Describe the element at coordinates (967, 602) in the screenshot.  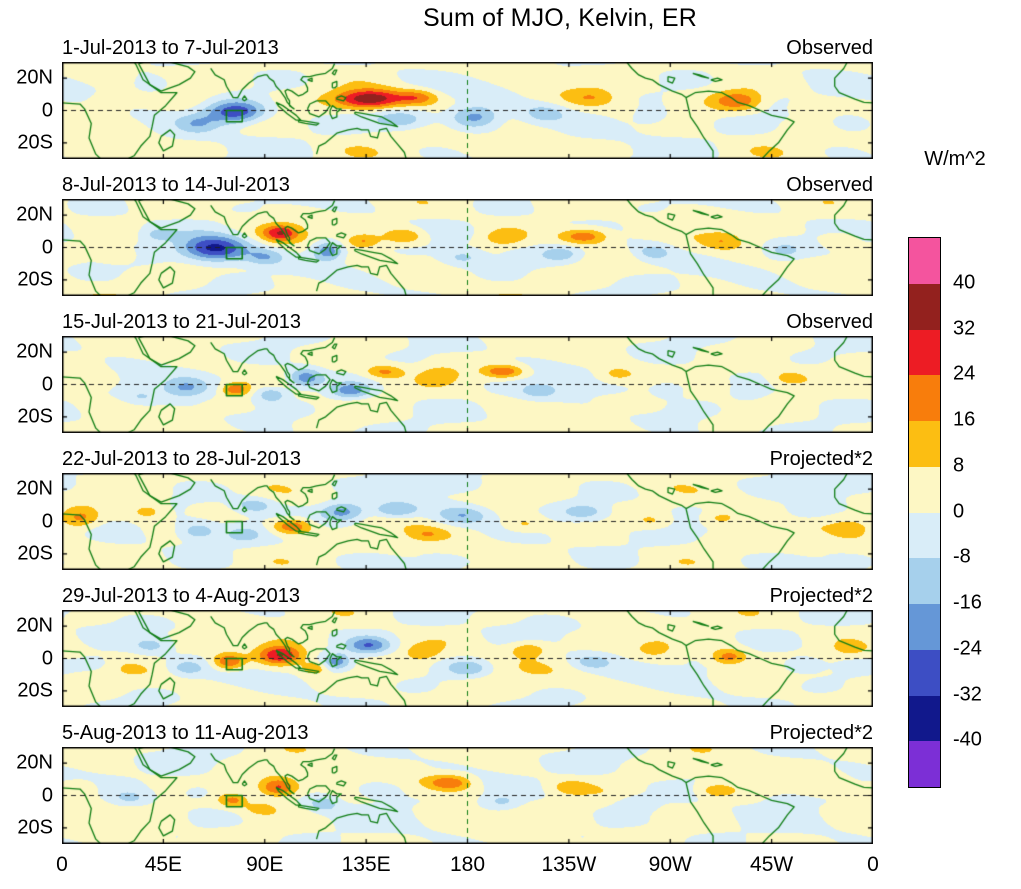
I see `colorbar-tick: -16` at that location.